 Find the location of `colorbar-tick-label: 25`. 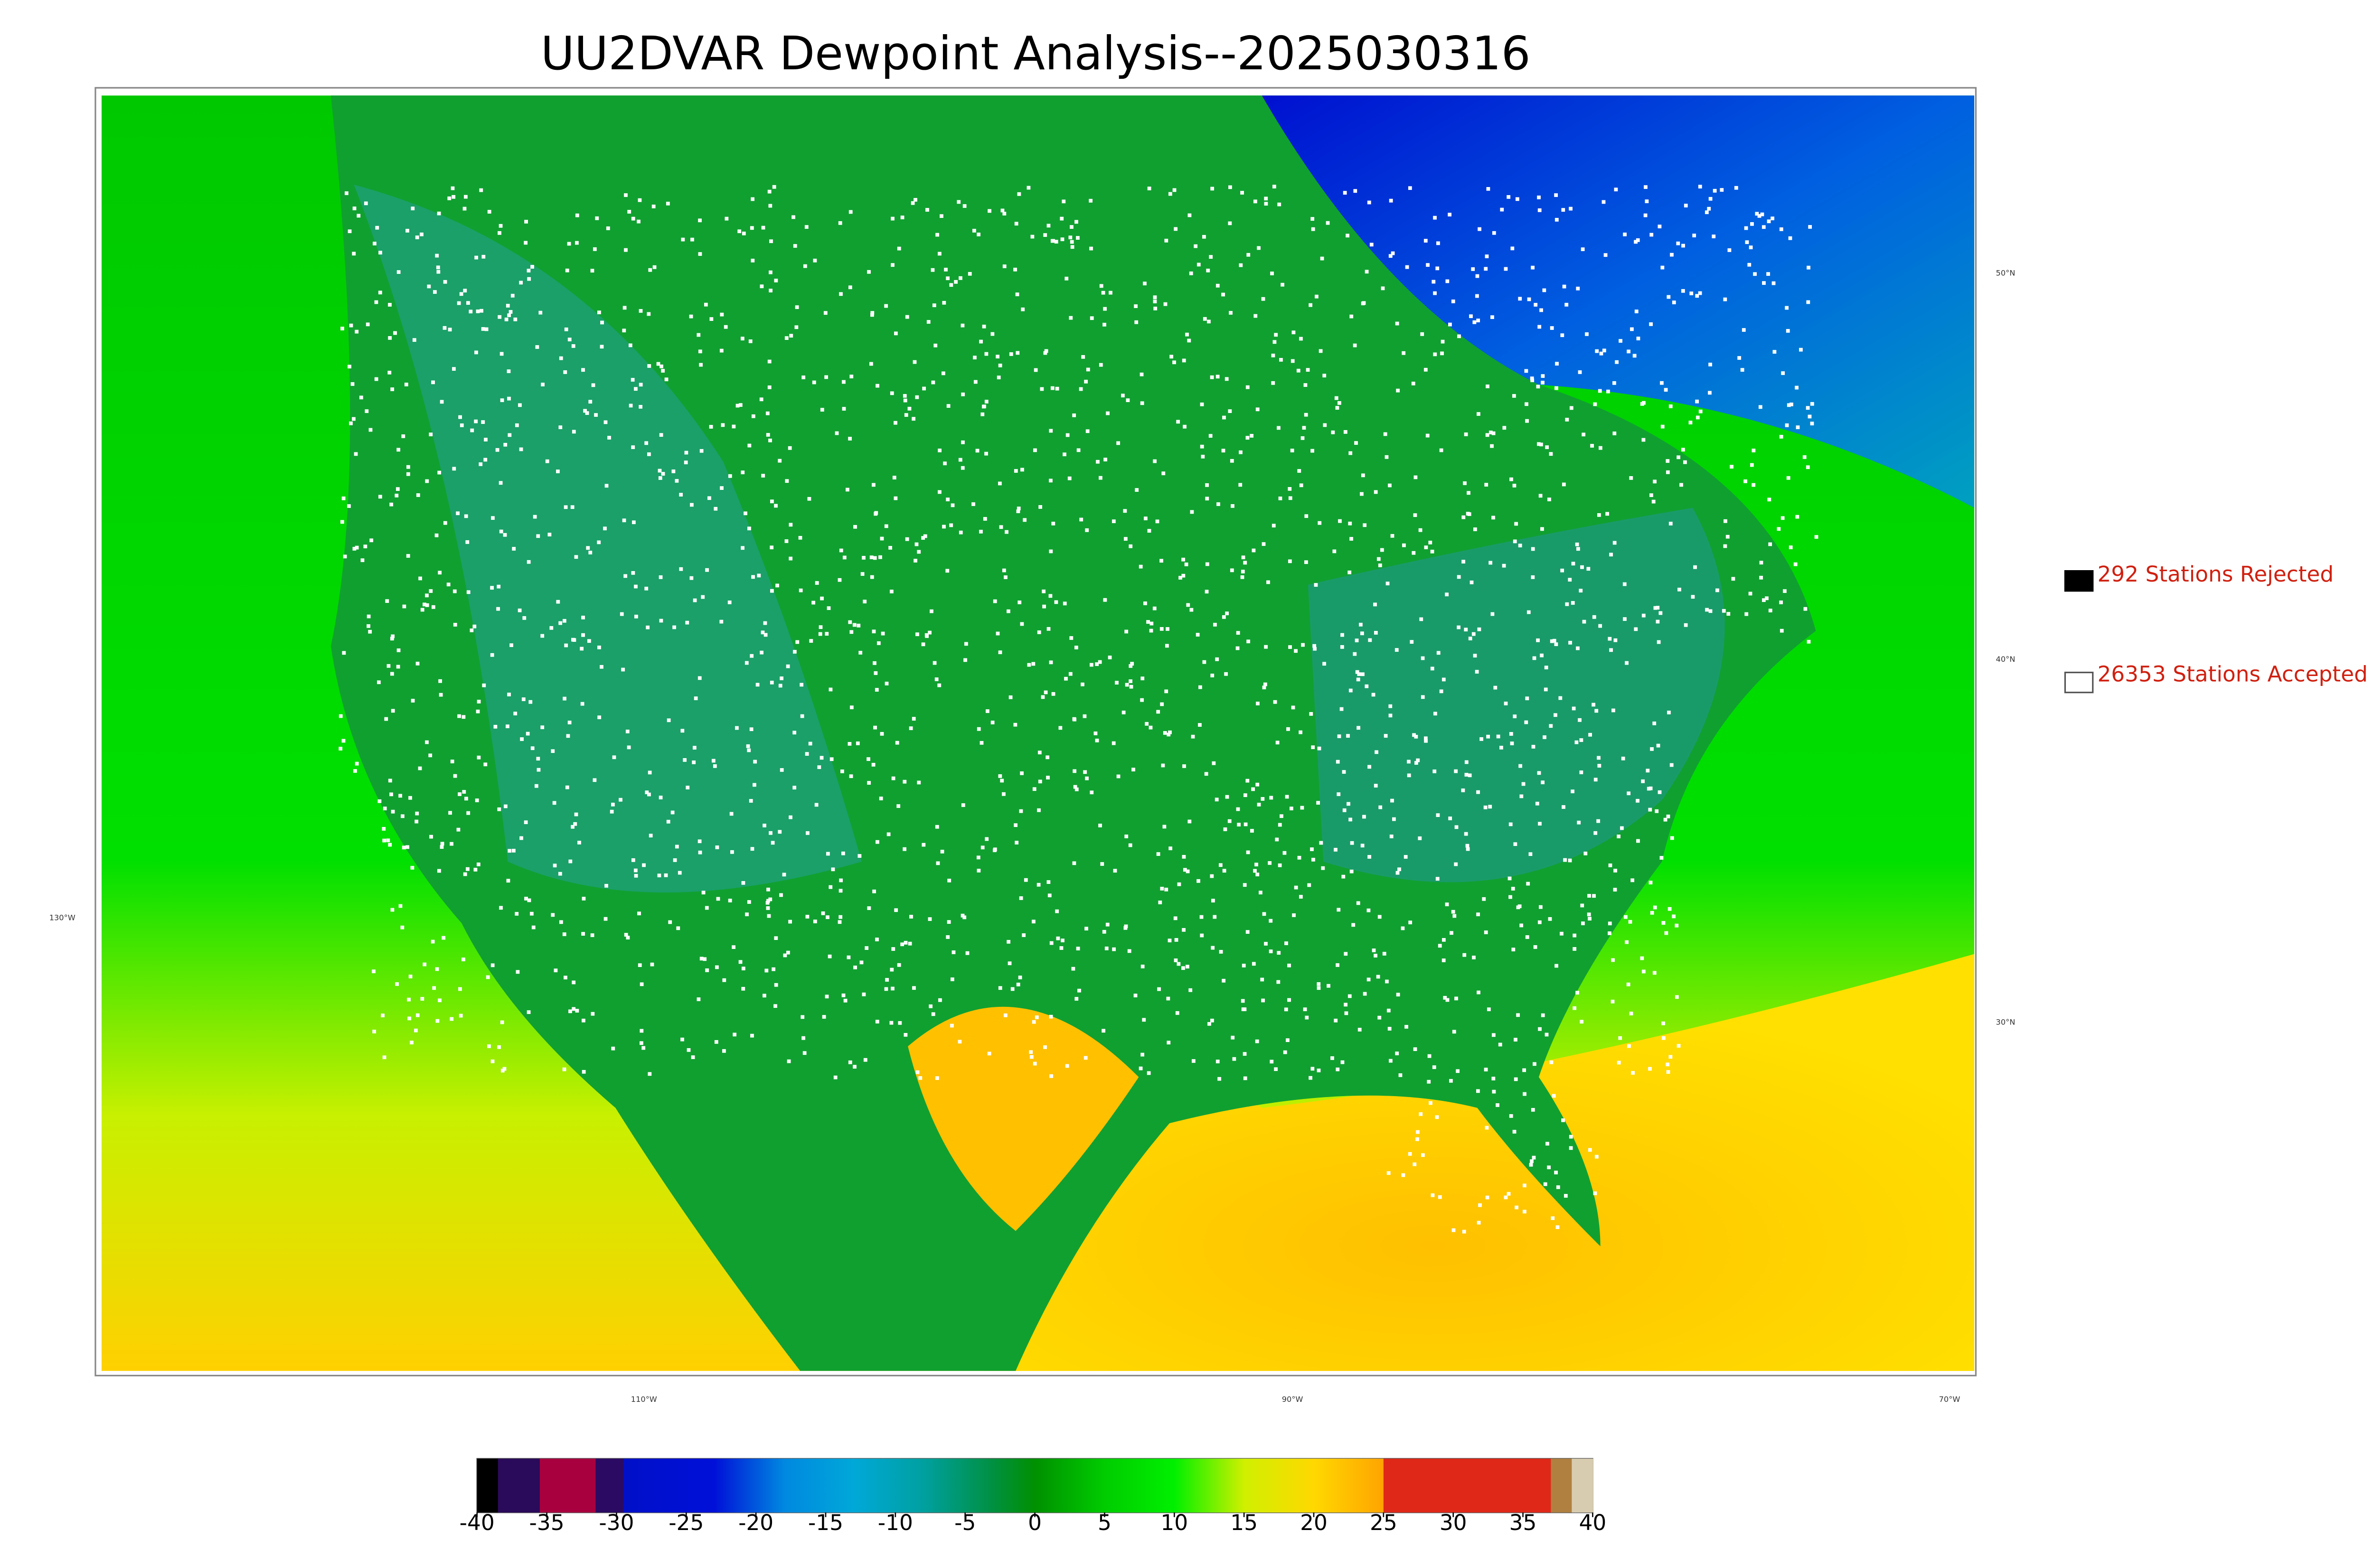

colorbar-tick-label: 25 is located at coordinates (1383, 1522).